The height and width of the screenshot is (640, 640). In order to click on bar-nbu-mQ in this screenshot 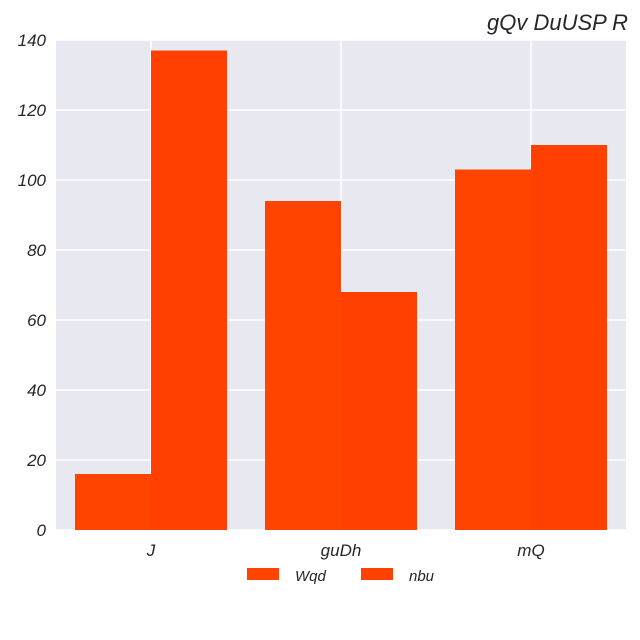, I will do `click(569, 337)`.